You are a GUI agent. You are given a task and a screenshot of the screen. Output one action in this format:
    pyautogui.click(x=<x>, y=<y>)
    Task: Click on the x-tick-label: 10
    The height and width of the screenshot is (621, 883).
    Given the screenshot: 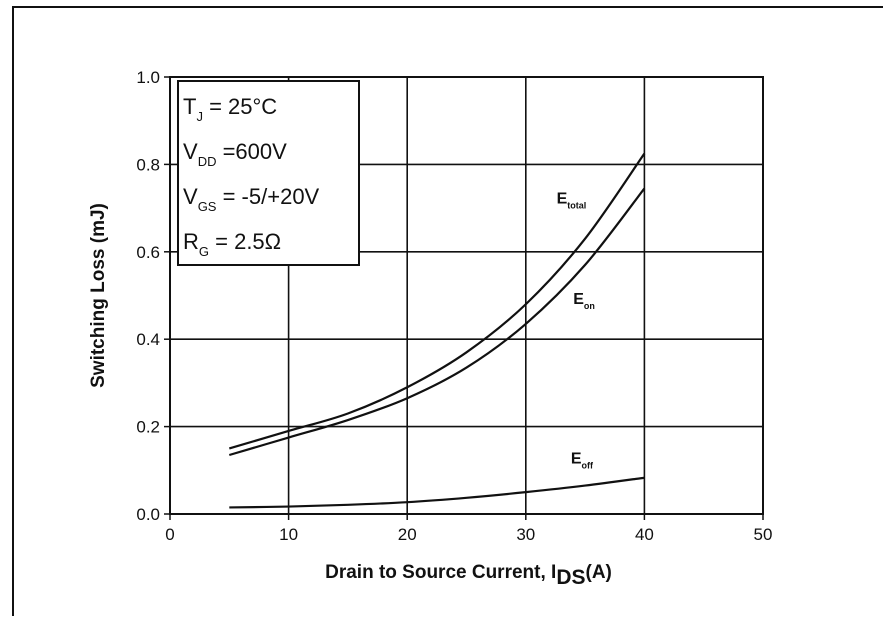 What is the action you would take?
    pyautogui.click(x=288, y=534)
    